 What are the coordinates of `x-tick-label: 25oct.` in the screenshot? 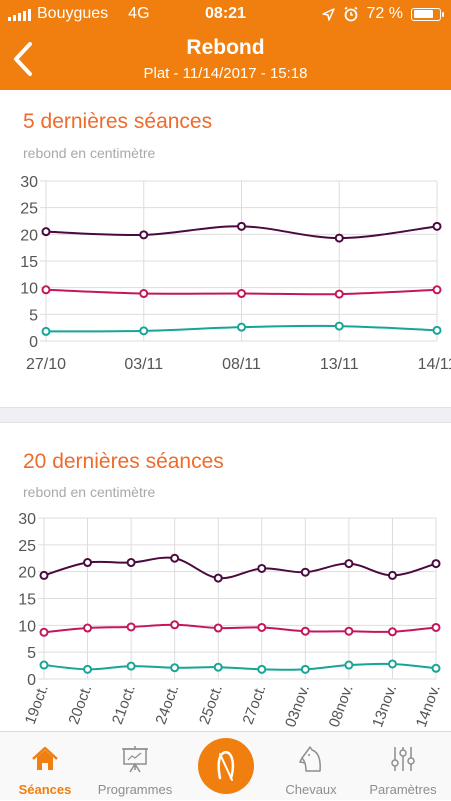 It's located at (211, 705).